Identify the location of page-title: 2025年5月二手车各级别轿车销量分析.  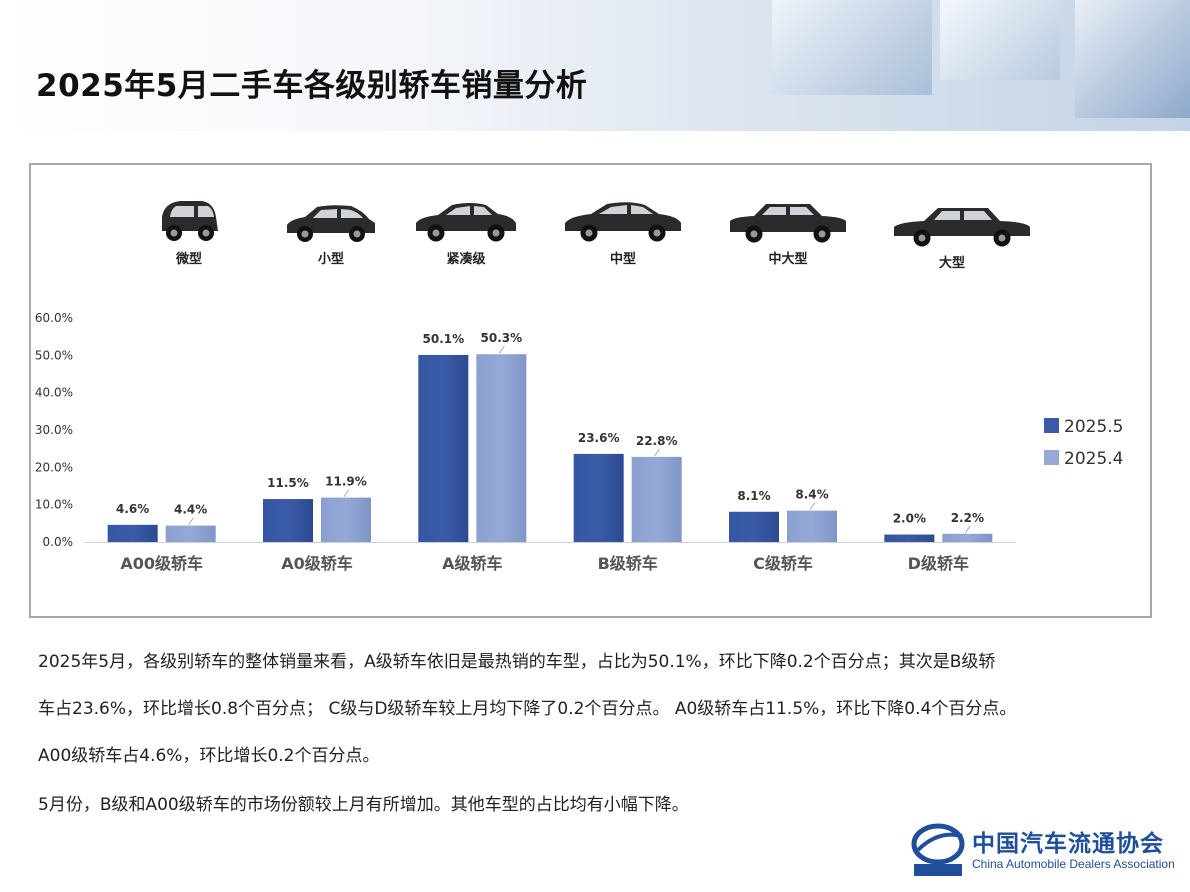
(312, 86).